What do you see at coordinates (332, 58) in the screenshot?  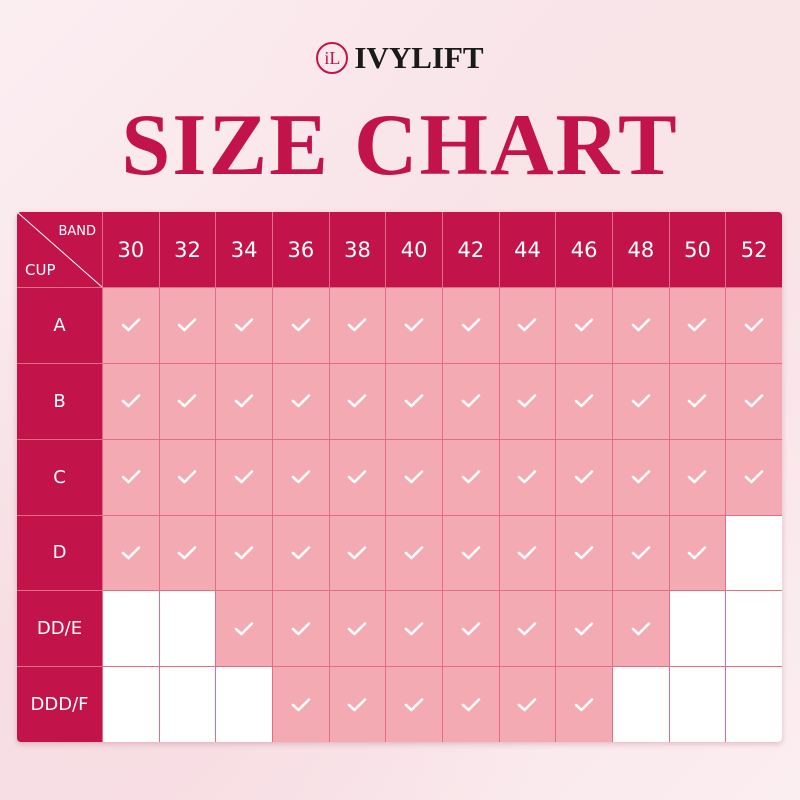 I see `logo-mark: iL` at bounding box center [332, 58].